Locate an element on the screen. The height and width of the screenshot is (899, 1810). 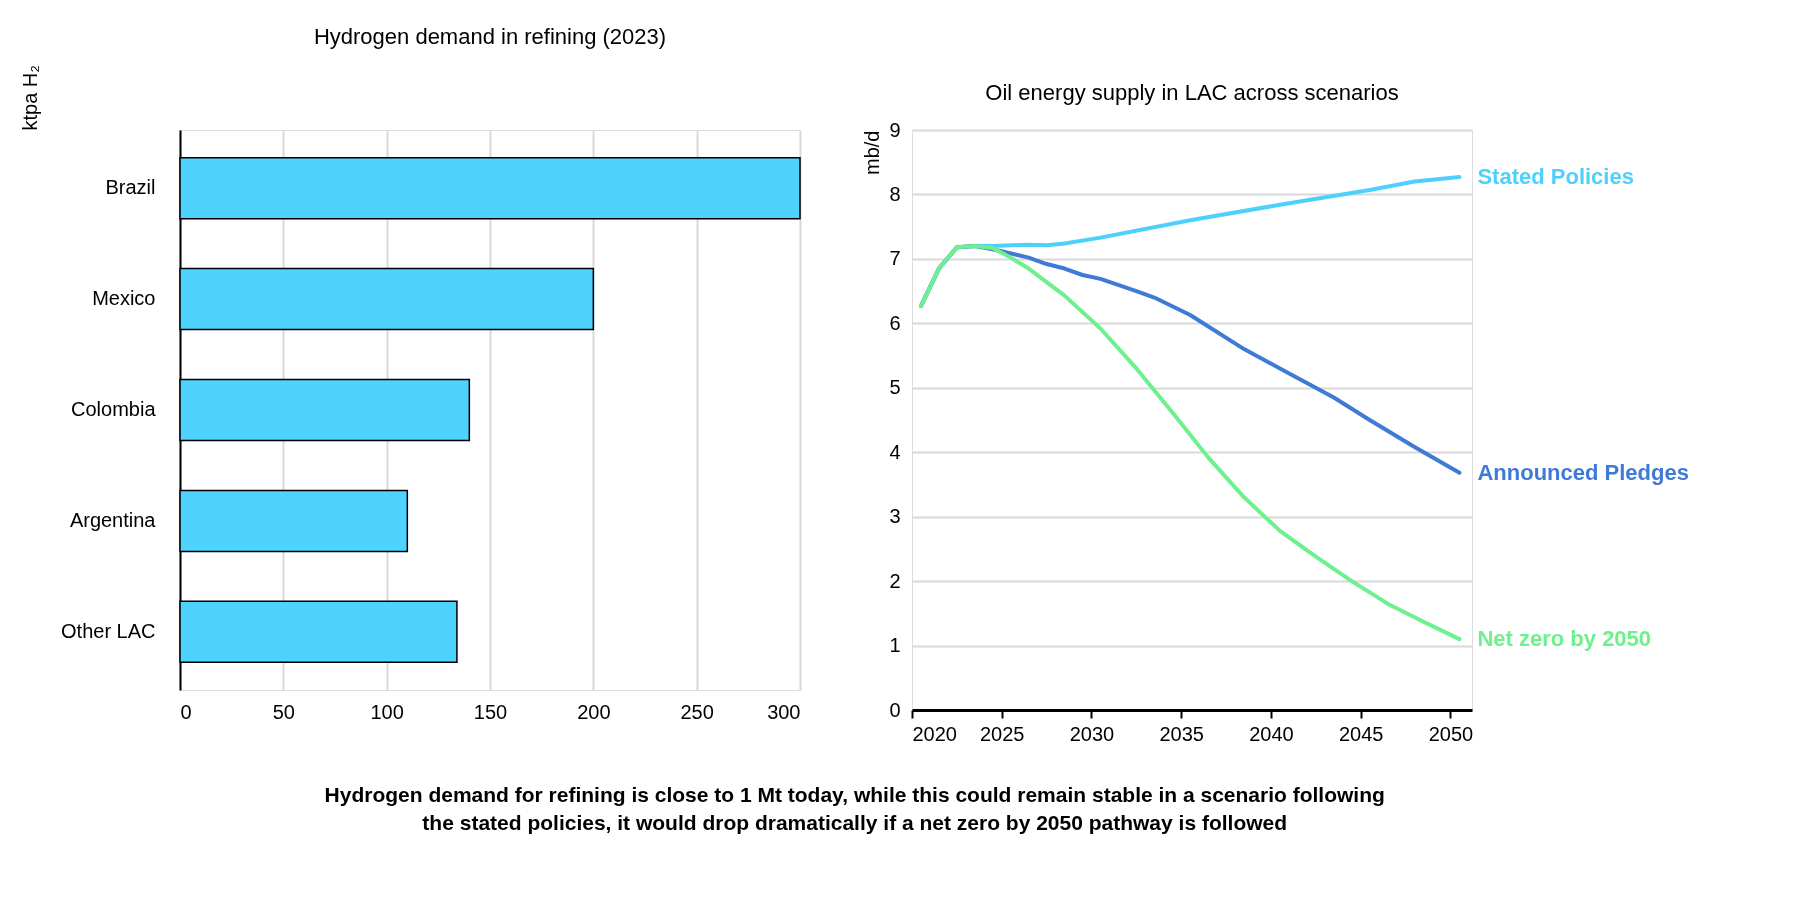
y-axis-title: ktpa H₂ is located at coordinates (30, 97).